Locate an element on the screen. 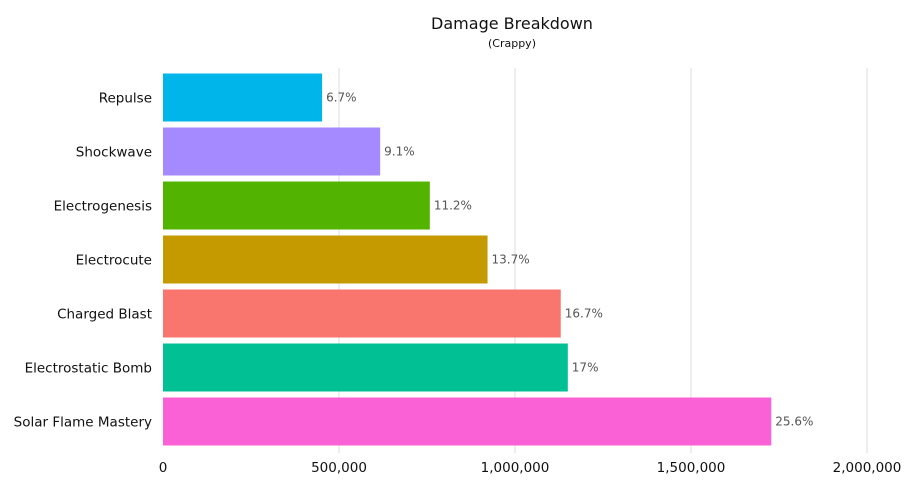 The image size is (914, 500). bar-value-label: 9.1% is located at coordinates (399, 152).